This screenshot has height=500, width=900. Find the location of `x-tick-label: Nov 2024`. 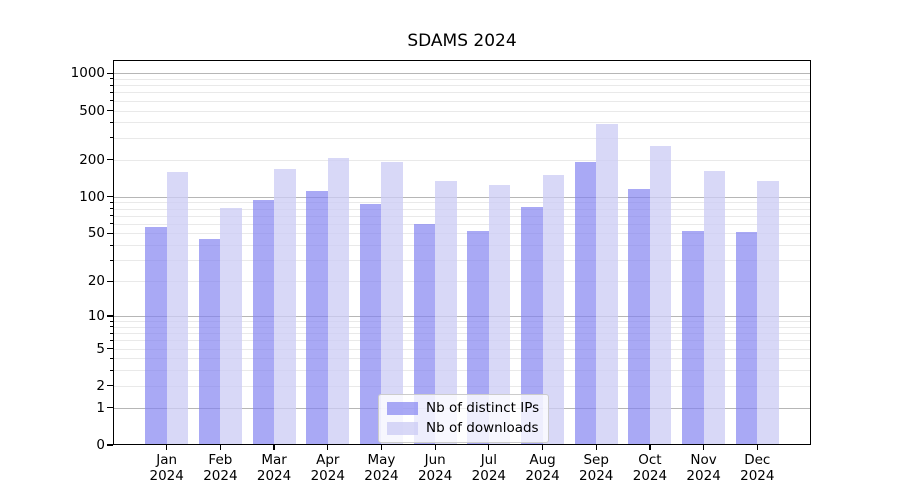

x-tick-label: Nov 2024 is located at coordinates (703, 467).